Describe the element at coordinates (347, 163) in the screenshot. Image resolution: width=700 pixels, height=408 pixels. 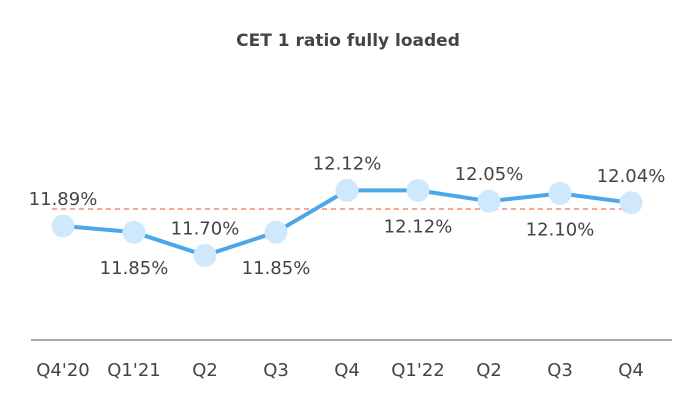
I see `data-label-5: 12.12%` at that location.